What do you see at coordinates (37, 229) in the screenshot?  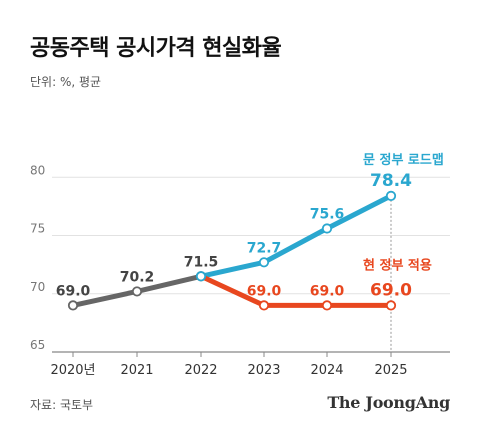 I see `y-tick-label: 75` at bounding box center [37, 229].